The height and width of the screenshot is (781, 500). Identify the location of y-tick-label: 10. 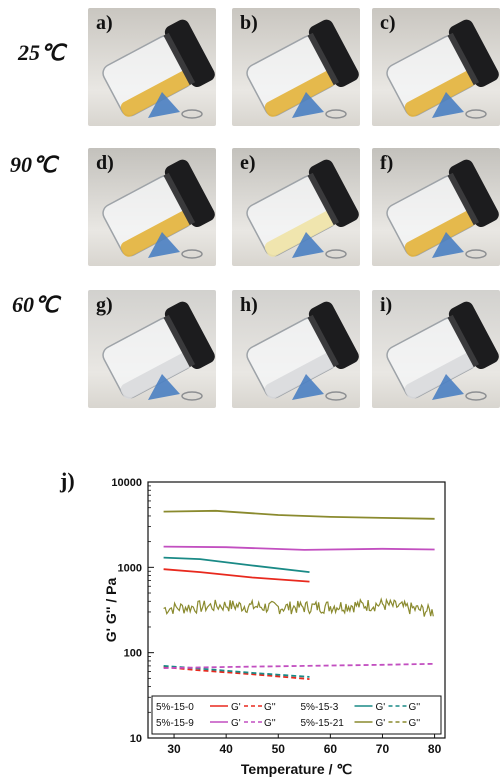
(136, 739).